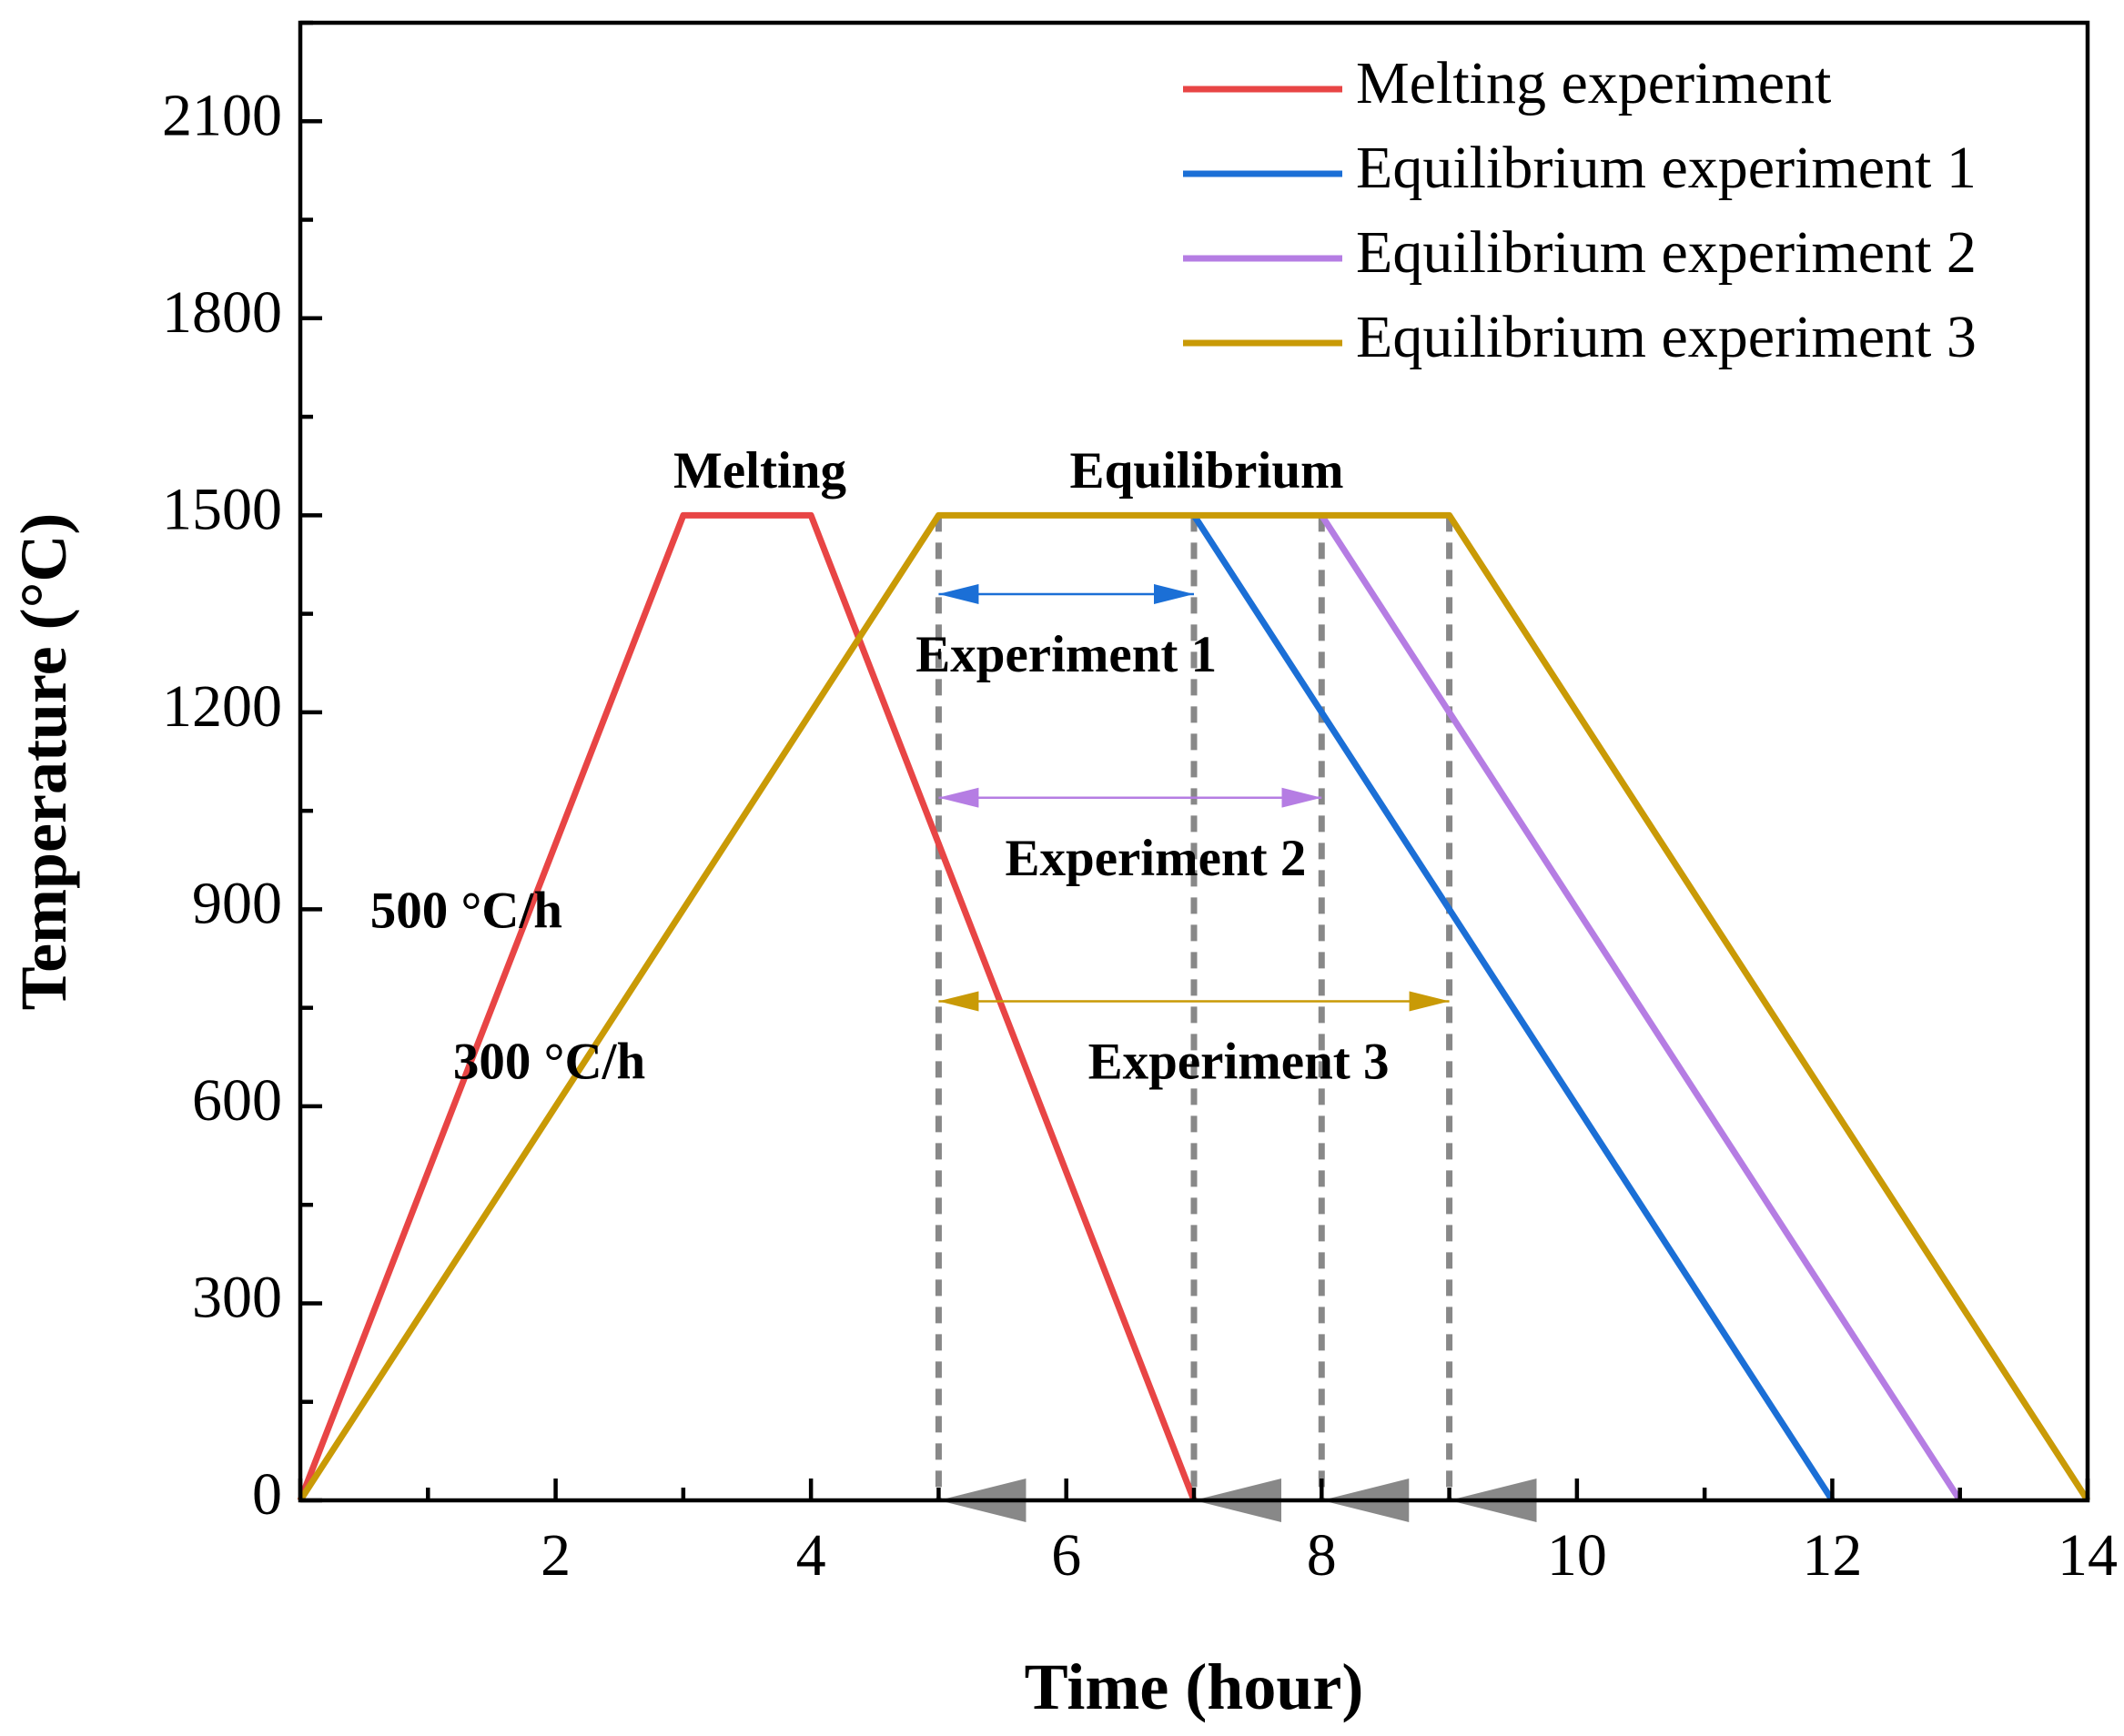  What do you see at coordinates (43, 762) in the screenshot?
I see `y-axis-label: Temperature (°C)` at bounding box center [43, 762].